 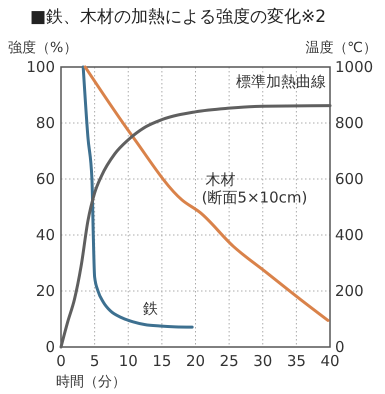 What do you see at coordinates (341, 48) in the screenshot?
I see `y2-axis-title: 温度（℃）` at bounding box center [341, 48].